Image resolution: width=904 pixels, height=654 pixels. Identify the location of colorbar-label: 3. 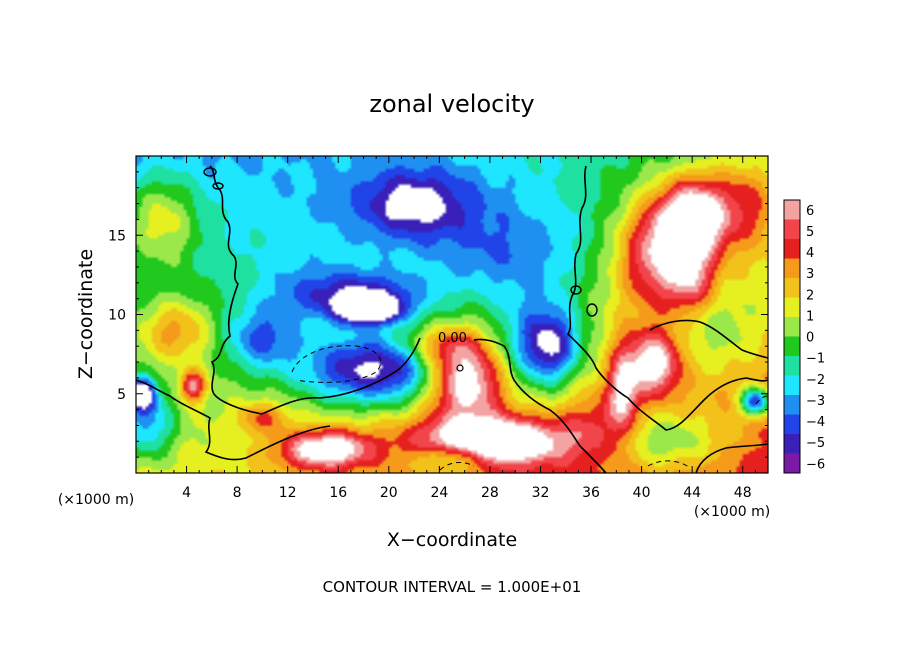
(810, 274).